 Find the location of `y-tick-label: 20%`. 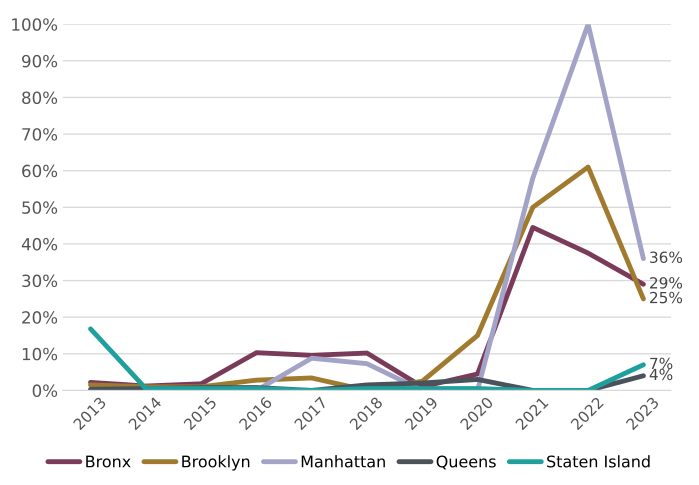

y-tick-label: 20% is located at coordinates (40, 317).